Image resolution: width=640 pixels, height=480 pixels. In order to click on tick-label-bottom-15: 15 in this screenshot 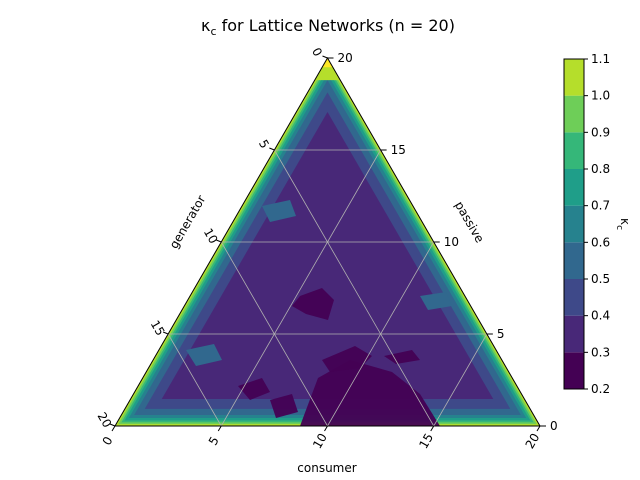, I will do `click(426, 441)`.